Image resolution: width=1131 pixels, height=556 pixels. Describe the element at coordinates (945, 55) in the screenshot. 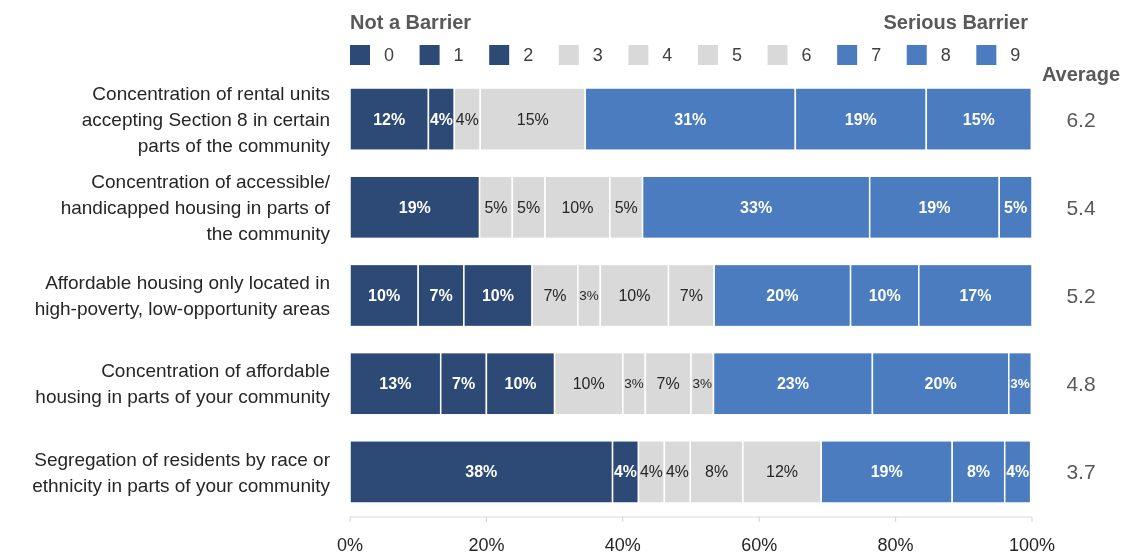

I see `legend-label: 8` at that location.